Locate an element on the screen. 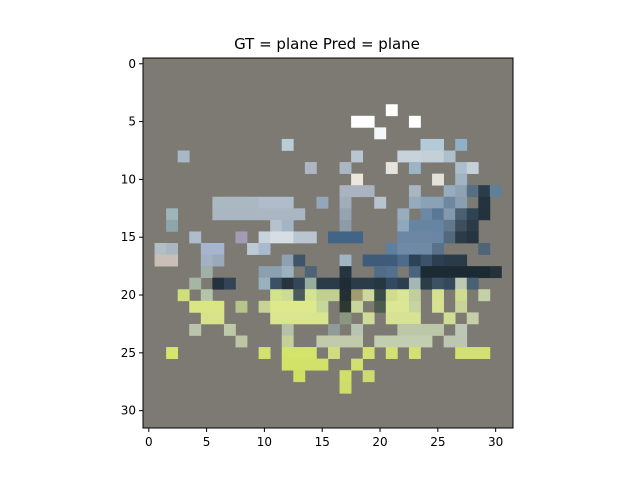 The width and height of the screenshot is (640, 484). x-tick-label: 5 is located at coordinates (207, 442).